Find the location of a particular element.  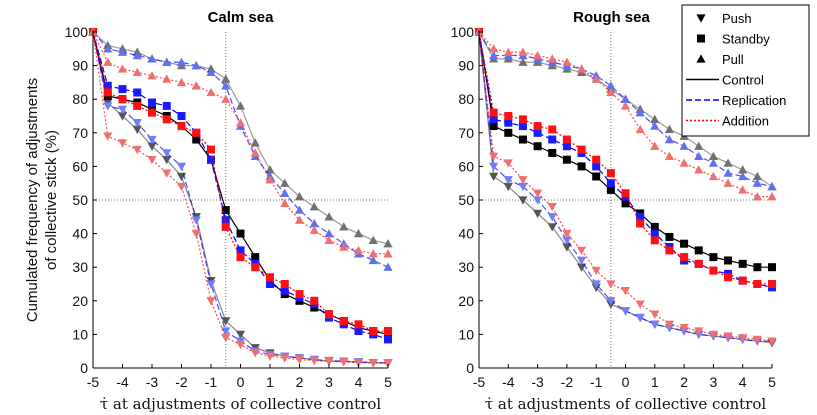

x-tick-label: 0 is located at coordinates (241, 382).